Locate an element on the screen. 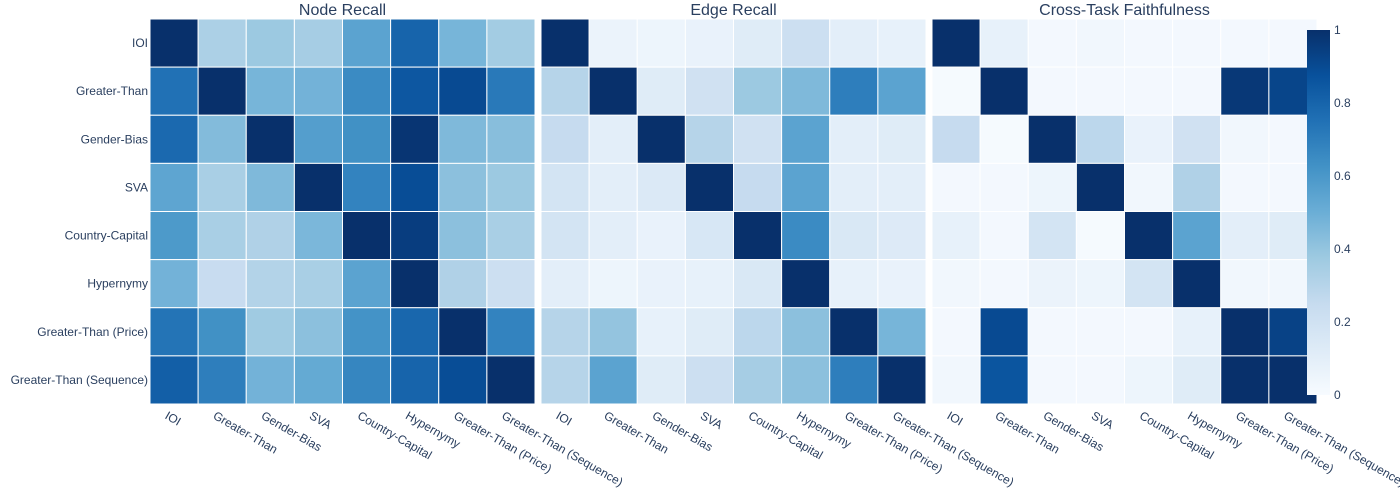 This screenshot has height=500, width=1400. y-tick-label: IOI is located at coordinates (140, 43).